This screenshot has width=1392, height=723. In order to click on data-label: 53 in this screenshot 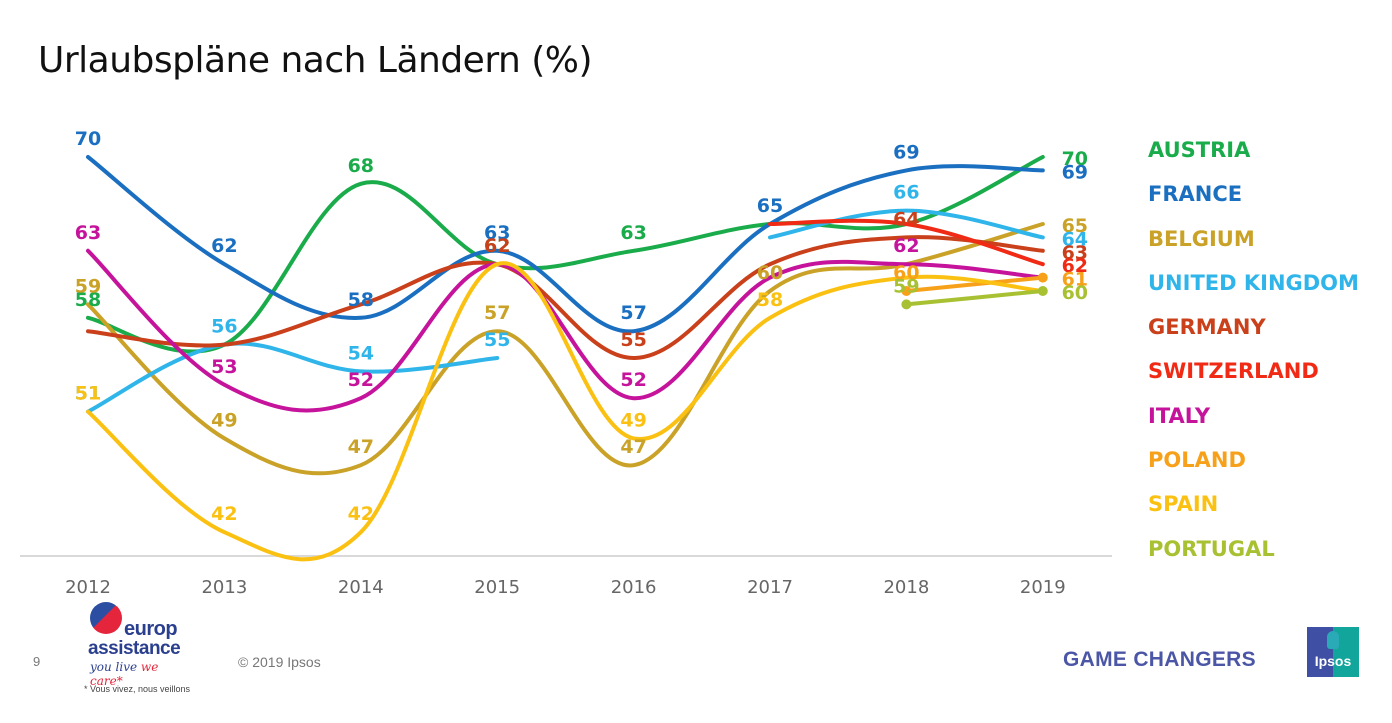, I will do `click(224, 367)`.